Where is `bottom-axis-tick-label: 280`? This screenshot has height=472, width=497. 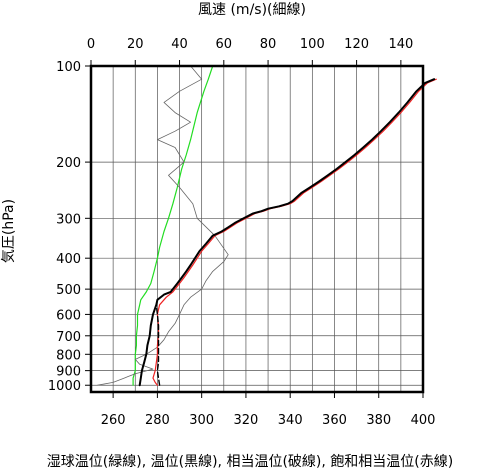 bottom-axis-tick-label: 280 is located at coordinates (157, 420).